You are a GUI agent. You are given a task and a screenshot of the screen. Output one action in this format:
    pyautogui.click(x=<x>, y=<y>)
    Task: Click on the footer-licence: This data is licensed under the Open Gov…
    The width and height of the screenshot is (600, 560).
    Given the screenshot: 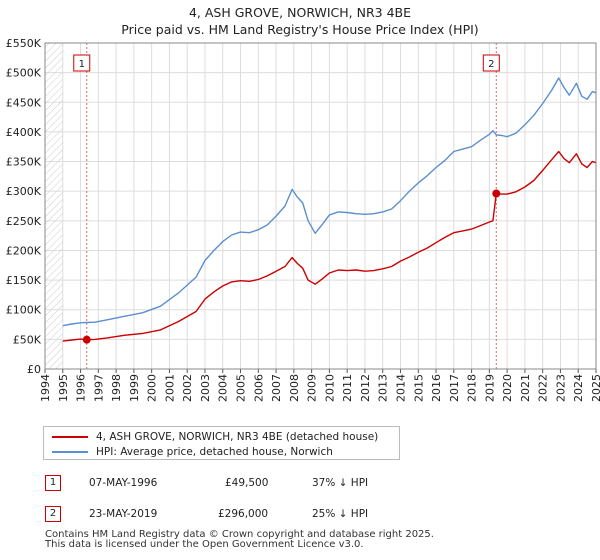 What is the action you would take?
    pyautogui.click(x=204, y=544)
    